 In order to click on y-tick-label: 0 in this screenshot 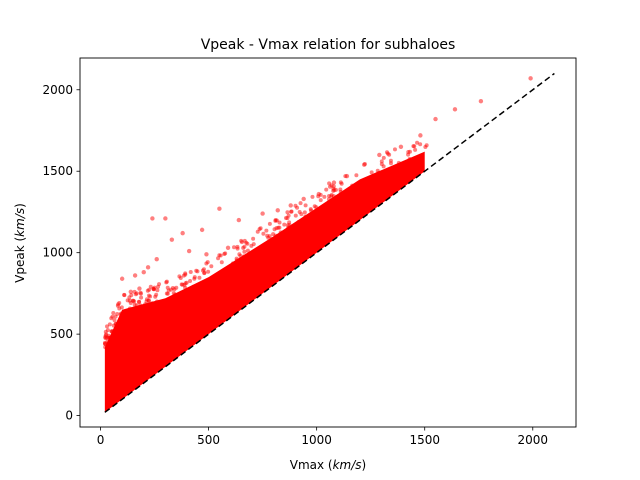, I will do `click(69, 416)`.